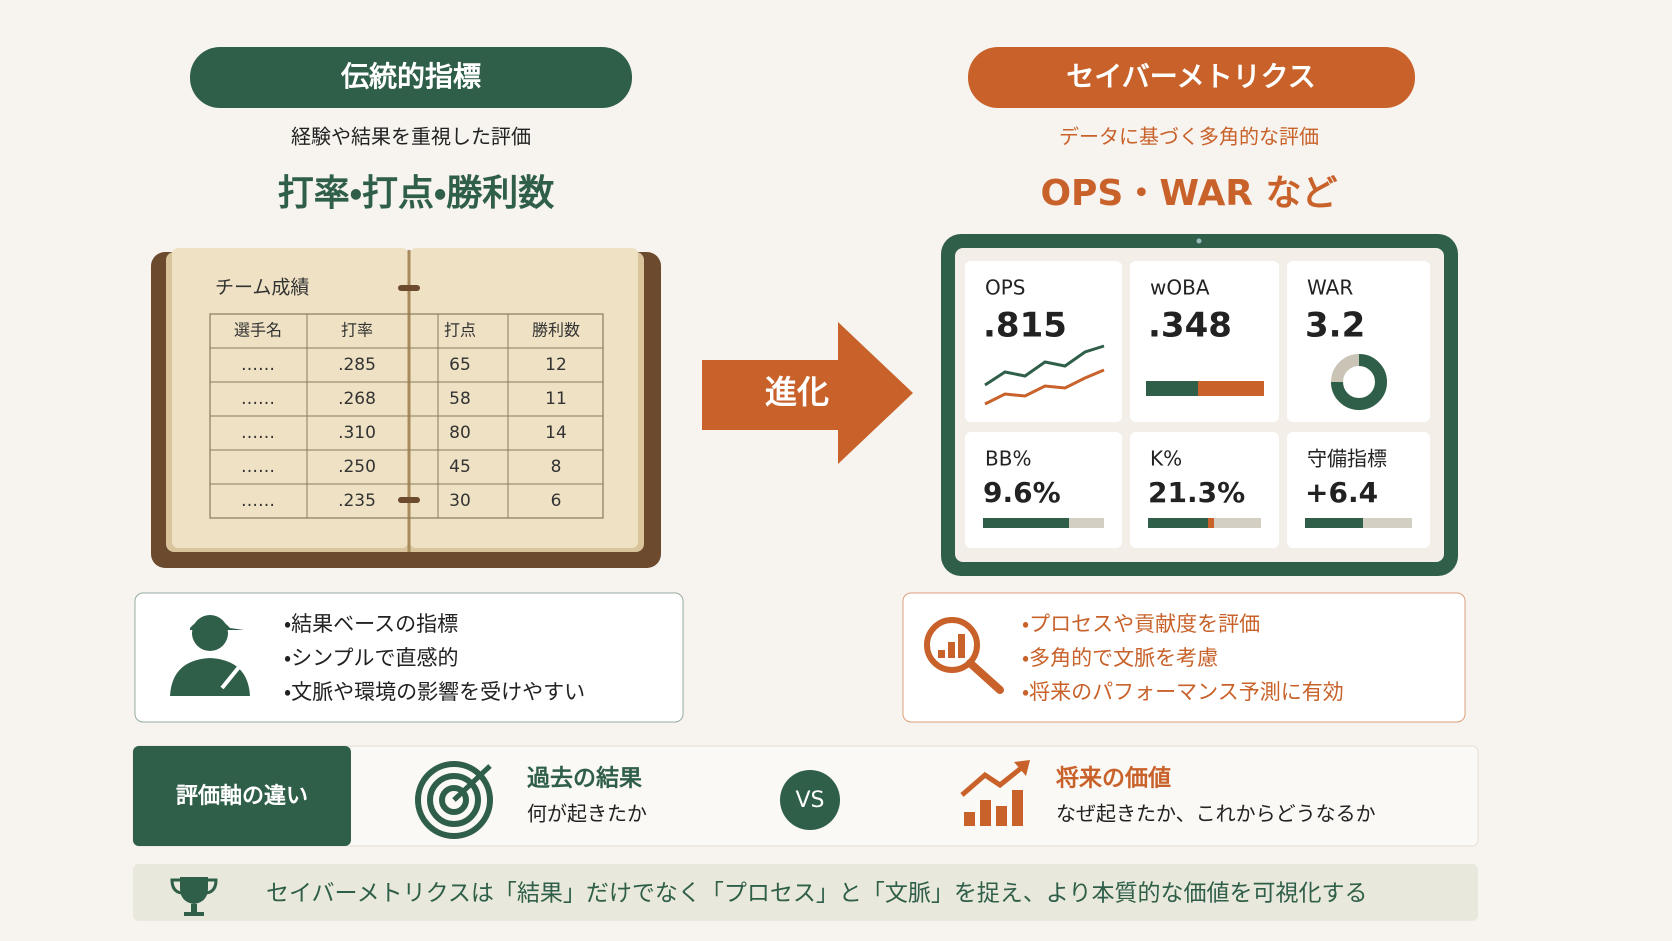 Image resolution: width=1672 pixels, height=941 pixels. What do you see at coordinates (371, 658) in the screenshot?
I see `point: ・シンプルで直感的` at bounding box center [371, 658].